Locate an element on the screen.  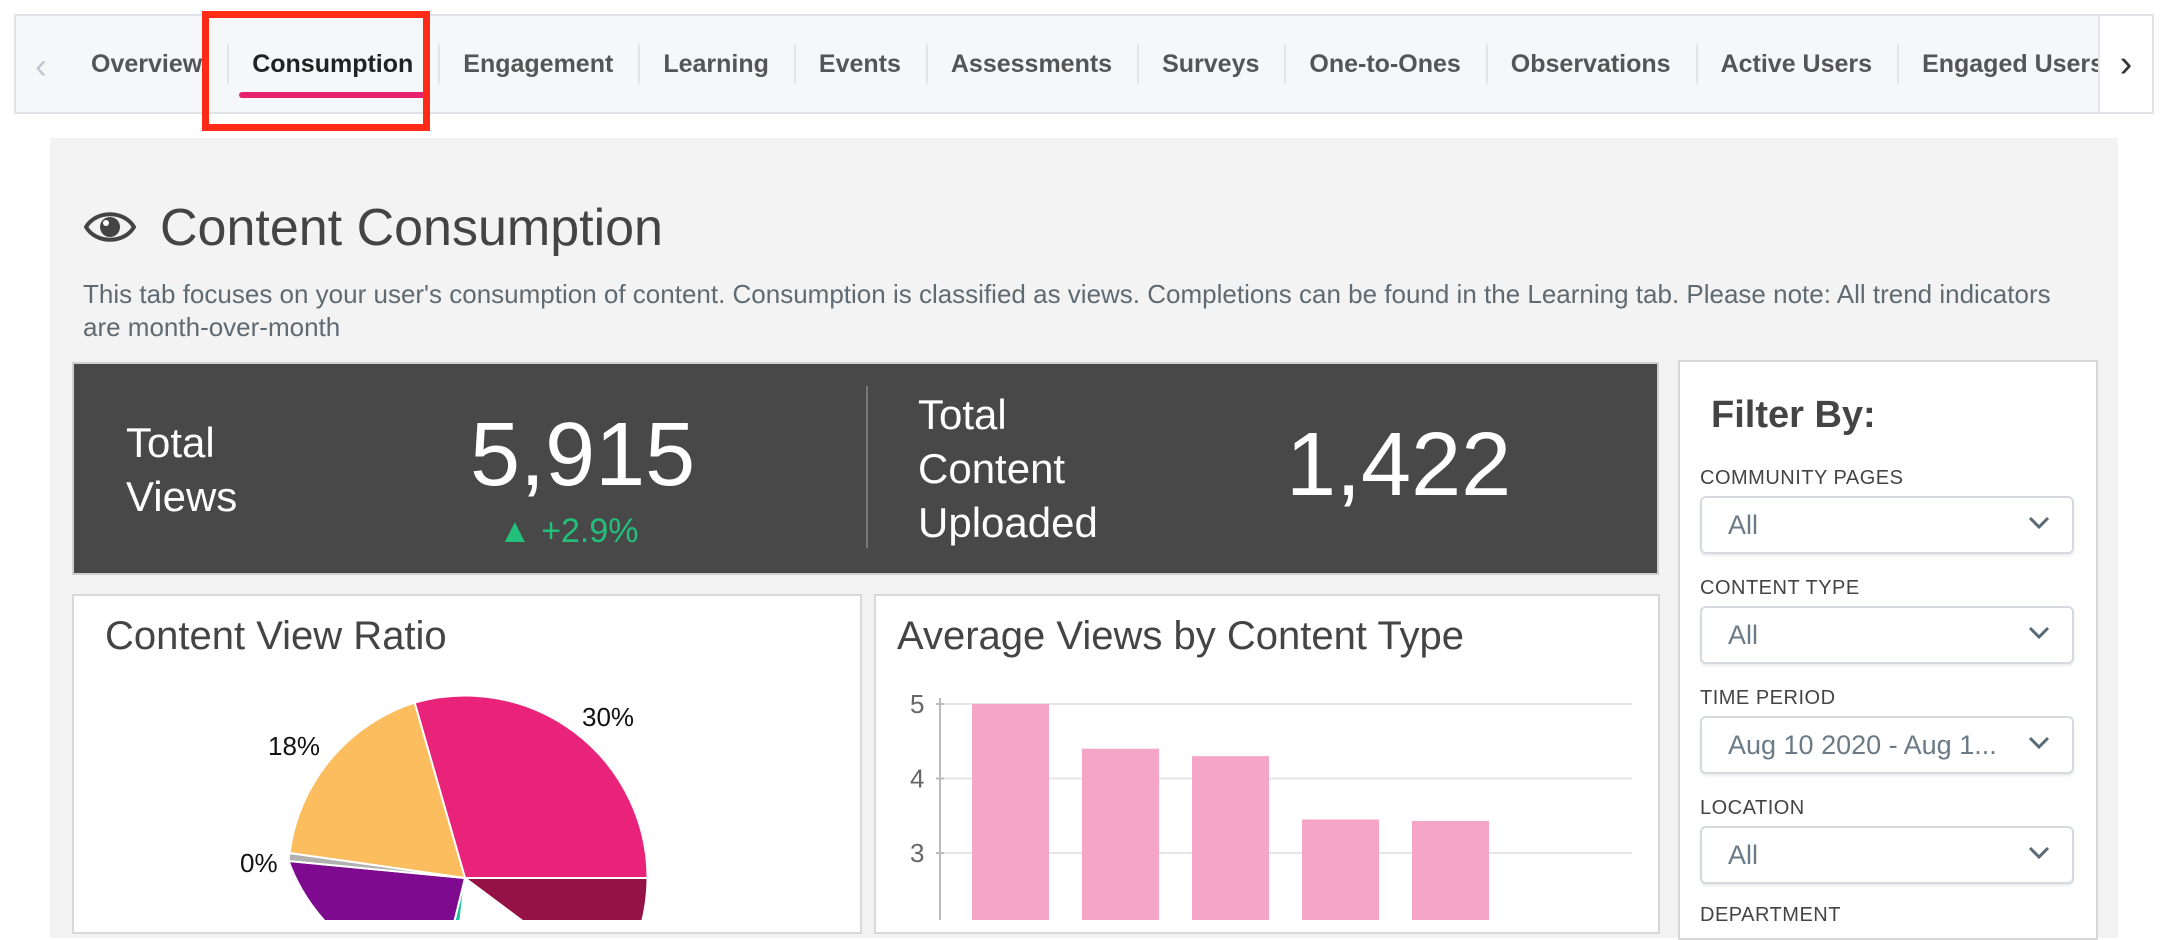
pie-data-label: 30% is located at coordinates (608, 717).